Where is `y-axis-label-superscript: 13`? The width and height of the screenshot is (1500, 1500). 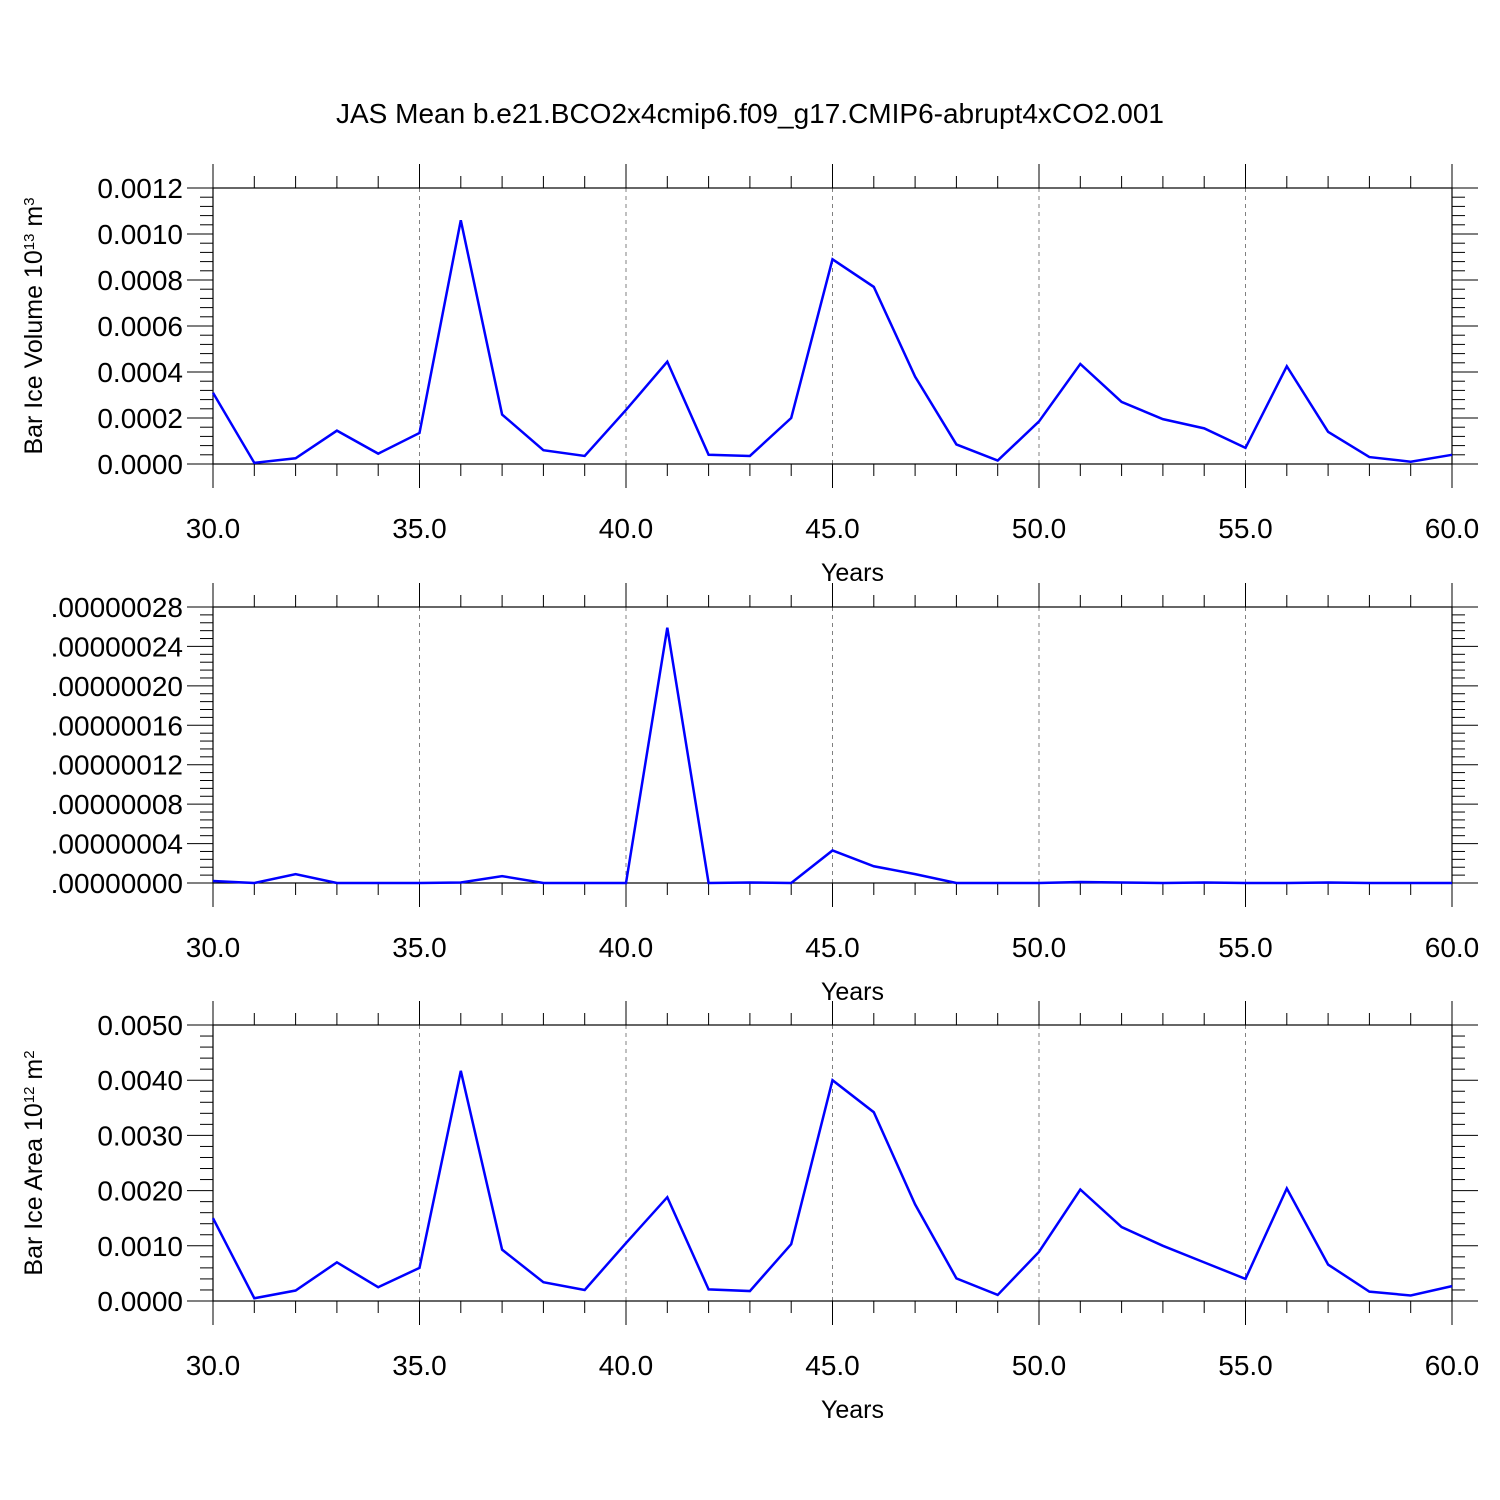 y-axis-label-superscript: 13 is located at coordinates (29, 242).